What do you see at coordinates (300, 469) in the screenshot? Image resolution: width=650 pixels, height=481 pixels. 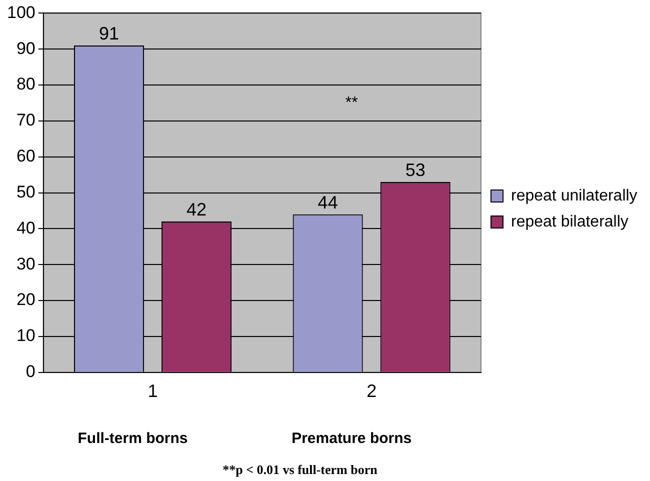 I see `text: **p < 0.01 vs full-term born` at bounding box center [300, 469].